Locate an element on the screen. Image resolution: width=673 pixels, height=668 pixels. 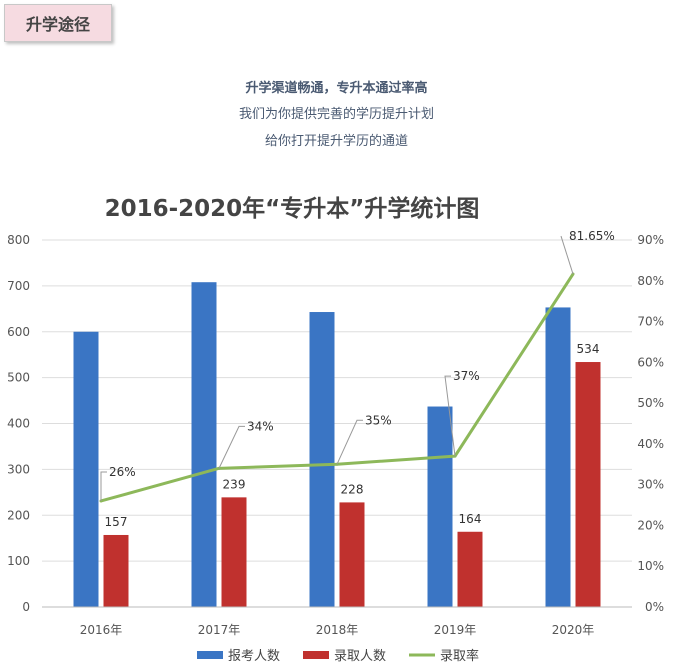
y2-tick-label: 70% is located at coordinates (650, 322).